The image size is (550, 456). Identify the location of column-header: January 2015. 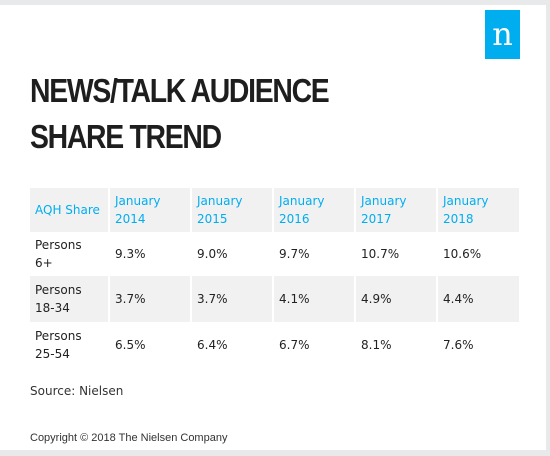
(233, 210).